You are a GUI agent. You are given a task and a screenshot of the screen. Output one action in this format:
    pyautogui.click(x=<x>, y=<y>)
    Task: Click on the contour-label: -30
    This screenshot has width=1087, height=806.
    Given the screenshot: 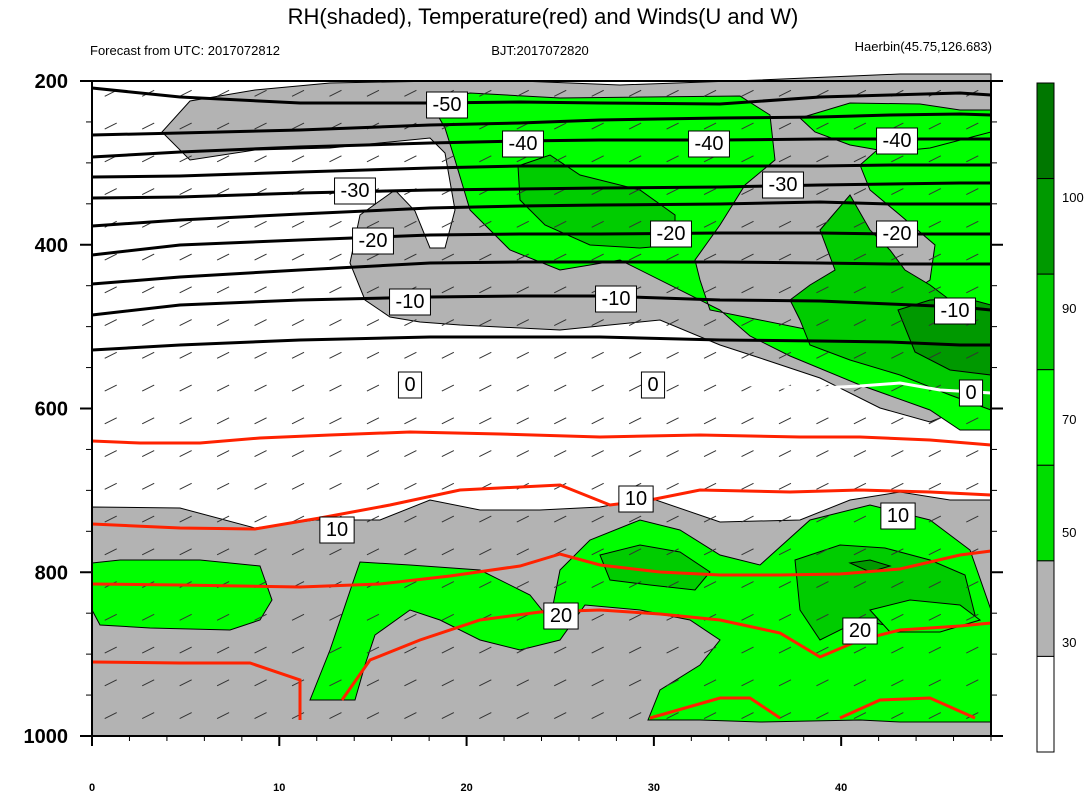 What is the action you would take?
    pyautogui.click(x=783, y=185)
    